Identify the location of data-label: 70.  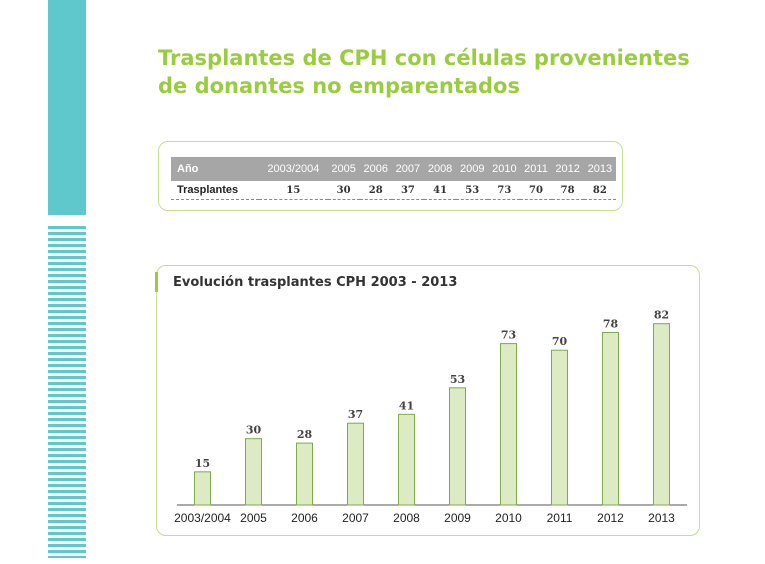
(560, 341).